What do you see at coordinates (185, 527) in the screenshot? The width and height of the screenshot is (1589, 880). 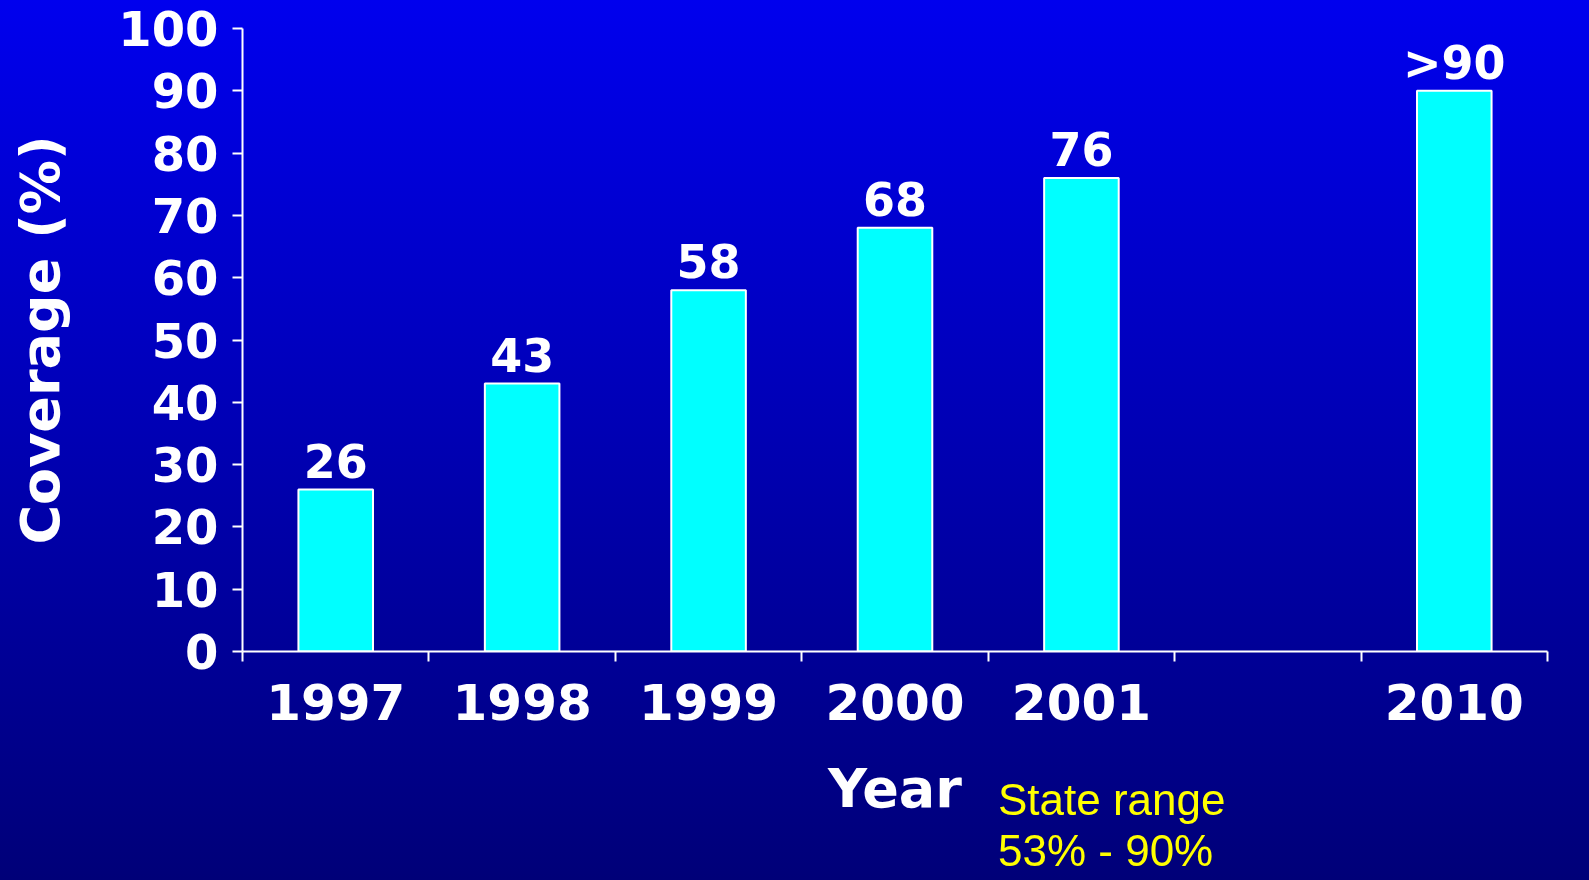 I see `y-tick-label: 20` at bounding box center [185, 527].